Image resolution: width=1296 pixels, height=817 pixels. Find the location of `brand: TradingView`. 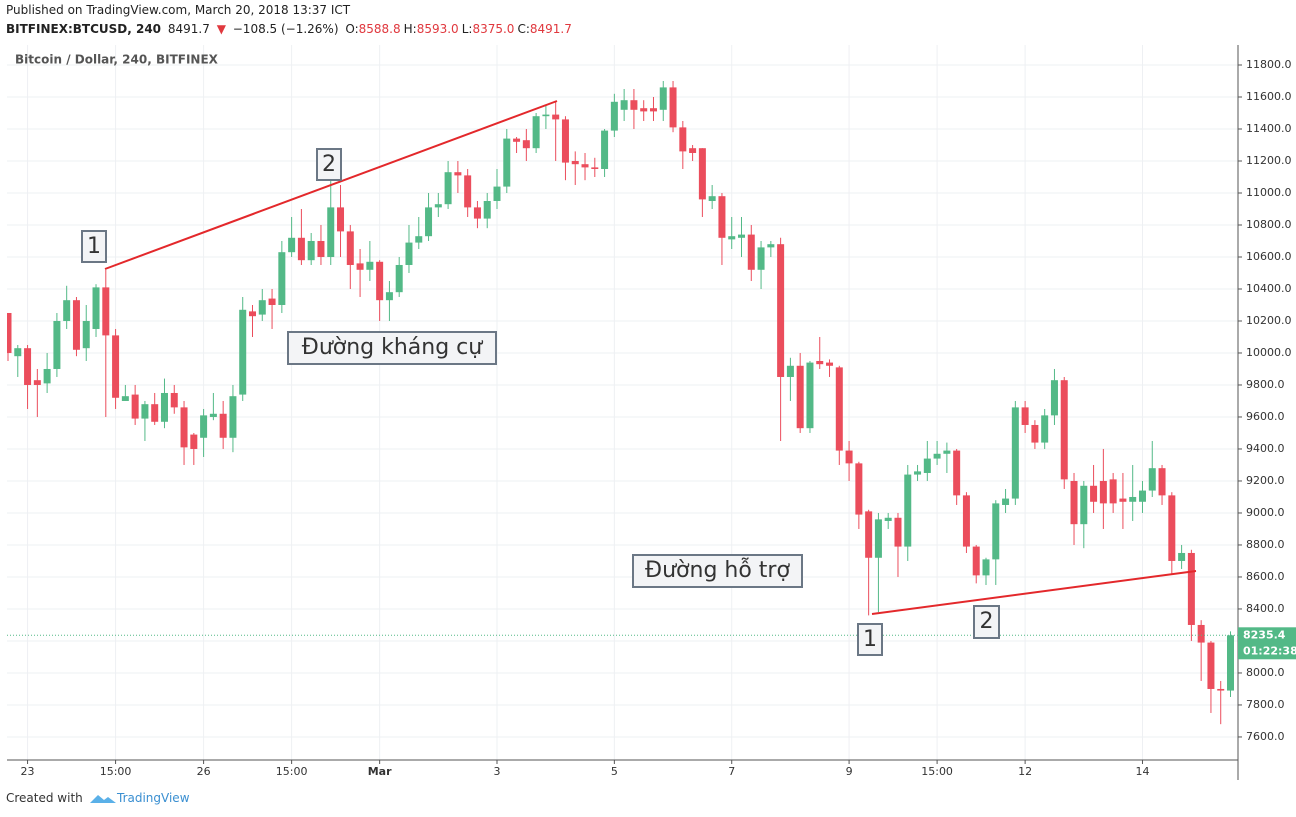

brand: TradingView is located at coordinates (153, 798).